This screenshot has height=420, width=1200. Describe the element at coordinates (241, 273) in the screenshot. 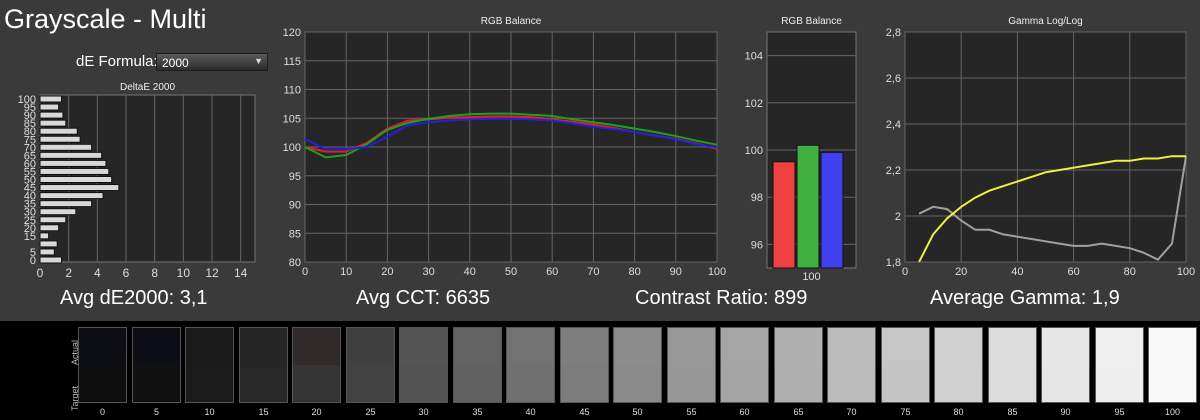

I see `de-xtick-label: 14` at that location.